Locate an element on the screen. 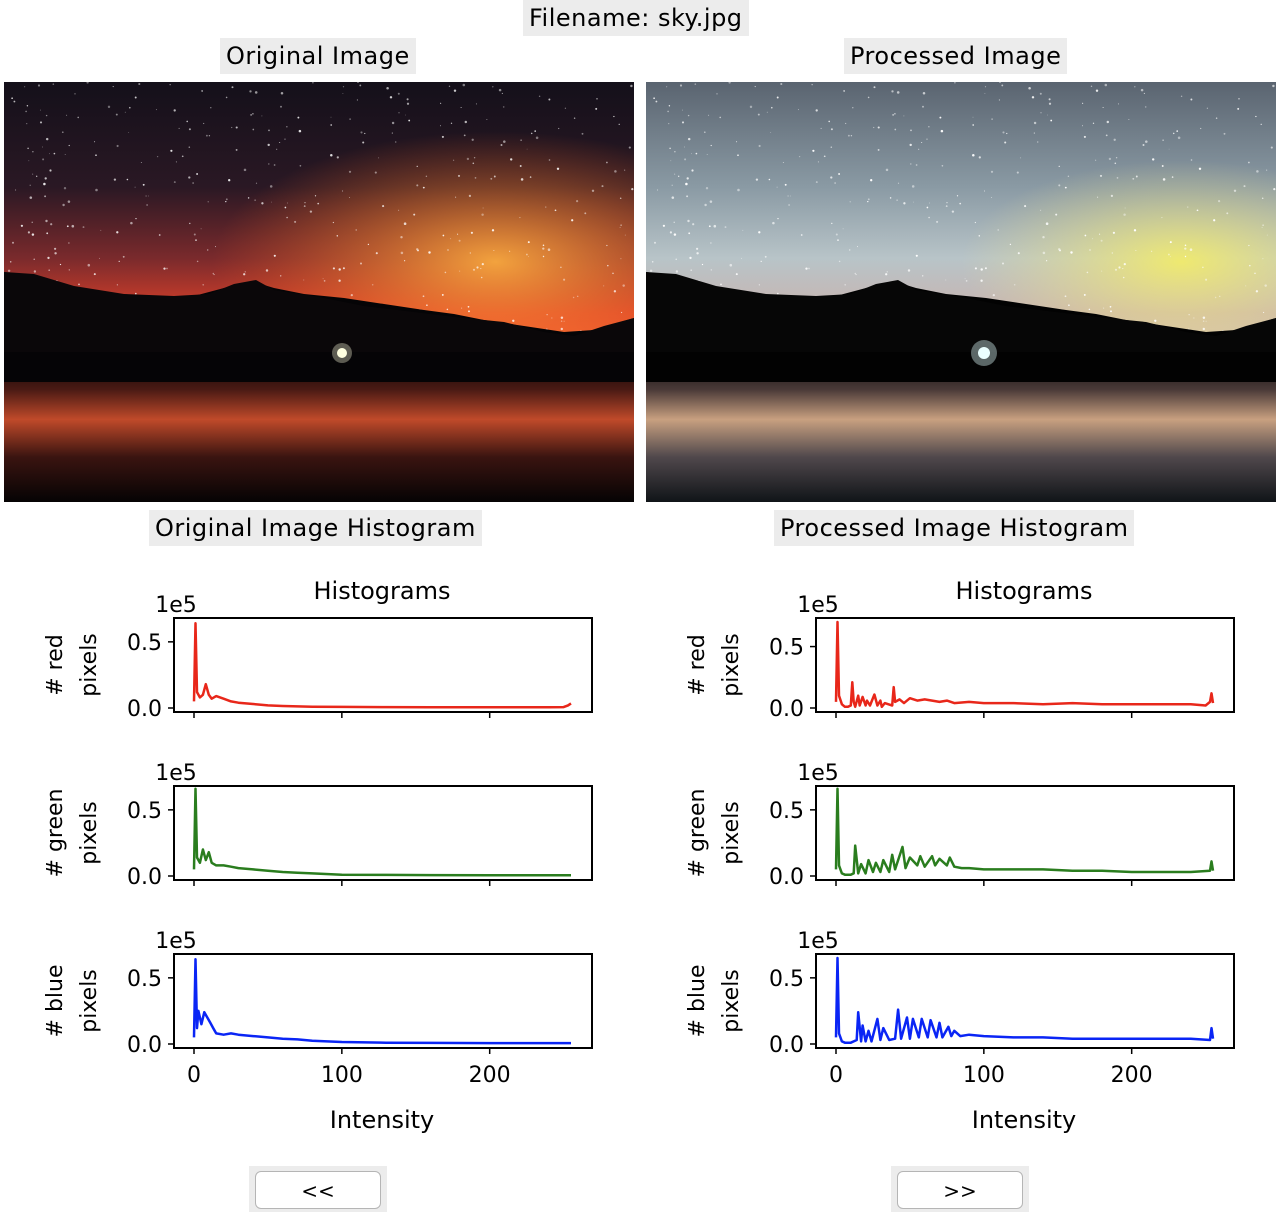 This screenshot has width=1280, height=1212. next-button: >> is located at coordinates (960, 1190).